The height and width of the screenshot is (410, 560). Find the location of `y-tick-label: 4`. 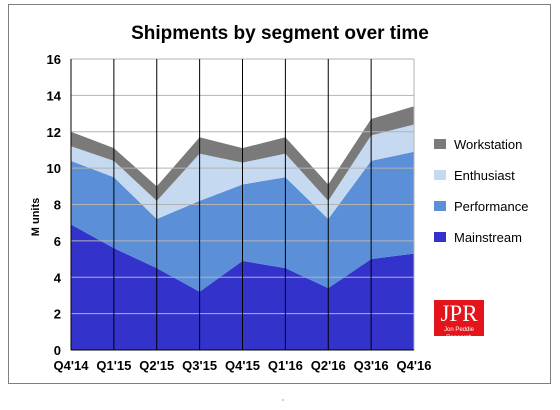

y-tick-label: 4 is located at coordinates (58, 277).